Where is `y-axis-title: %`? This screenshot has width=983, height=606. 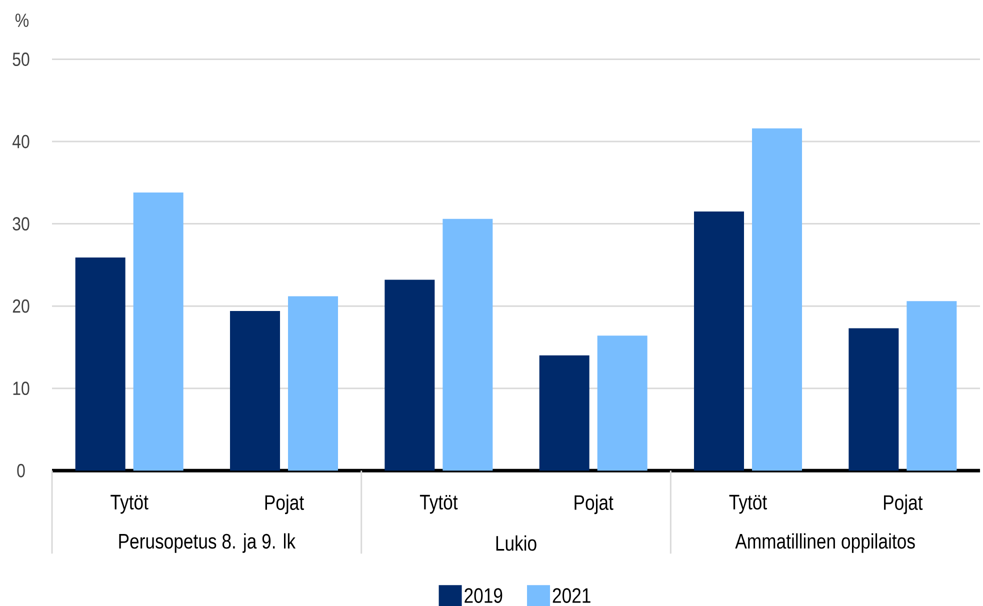
y-axis-title: % is located at coordinates (22, 20).